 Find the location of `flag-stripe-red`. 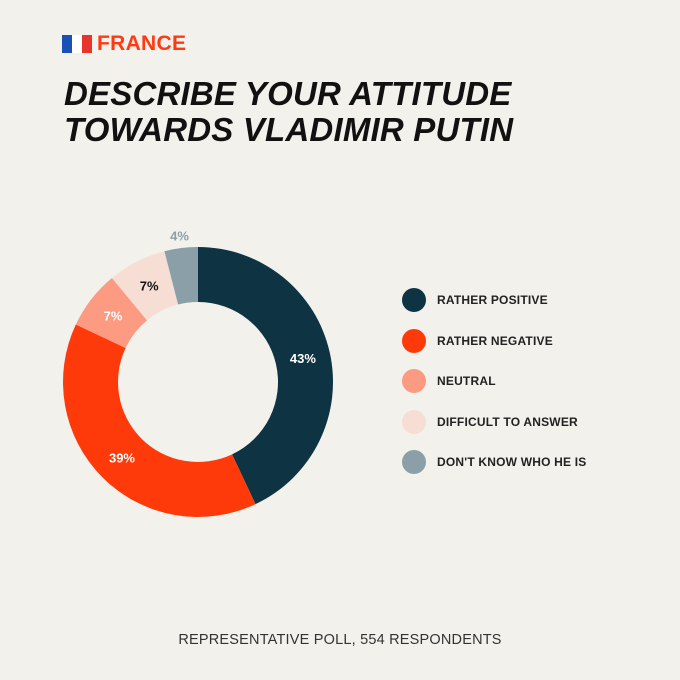

flag-stripe-red is located at coordinates (87, 44).